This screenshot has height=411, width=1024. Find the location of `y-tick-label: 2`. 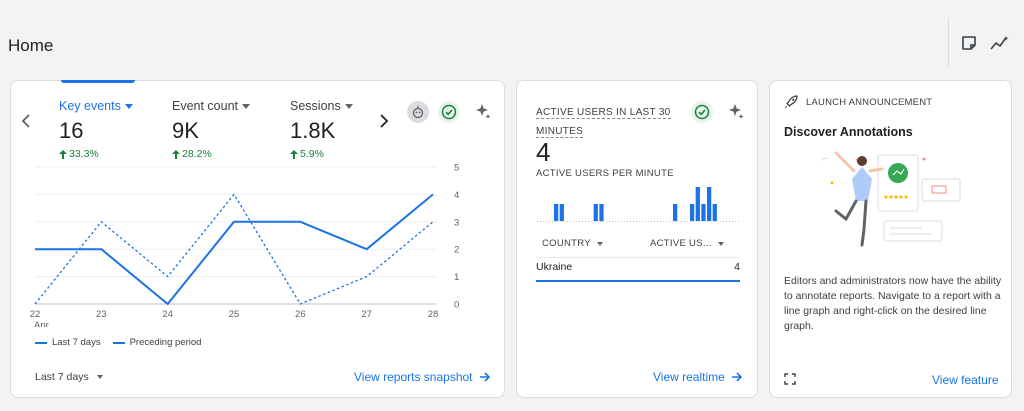

y-tick-label: 2 is located at coordinates (456, 250).